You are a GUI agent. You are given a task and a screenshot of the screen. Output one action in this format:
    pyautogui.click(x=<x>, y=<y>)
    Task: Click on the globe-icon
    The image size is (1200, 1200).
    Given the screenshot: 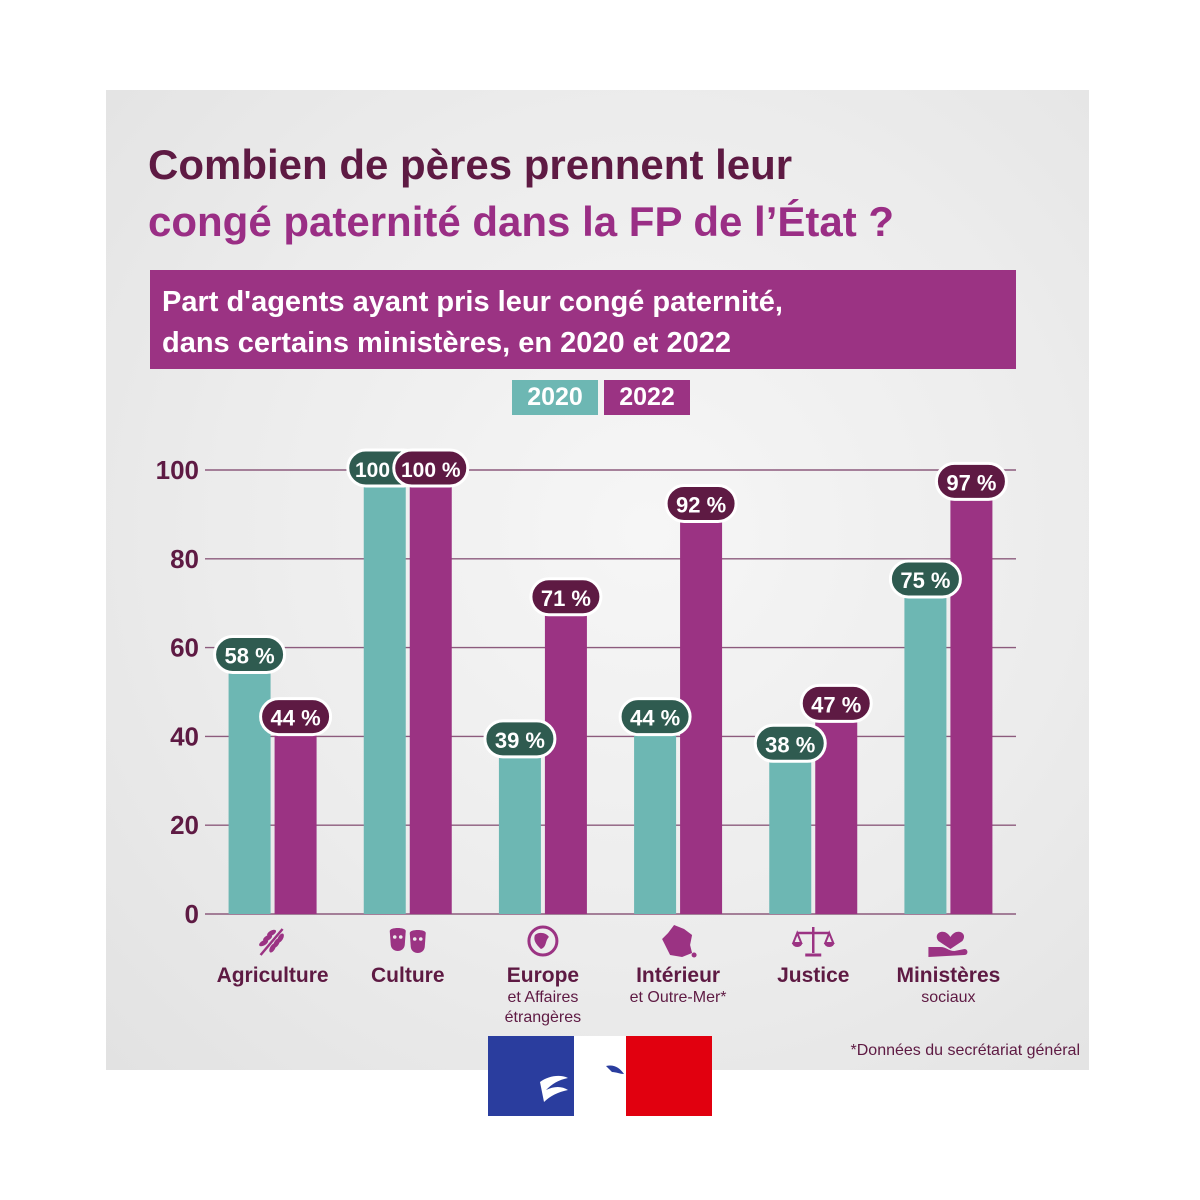 What is the action you would take?
    pyautogui.click(x=543, y=941)
    